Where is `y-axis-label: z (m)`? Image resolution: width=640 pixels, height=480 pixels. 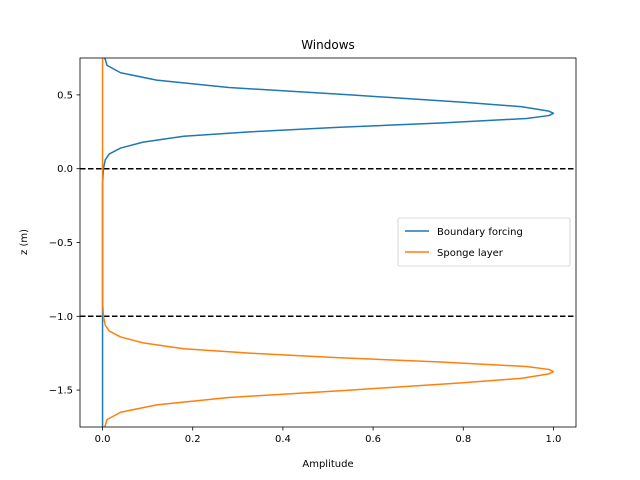
y-axis-label: z (m) is located at coordinates (24, 242).